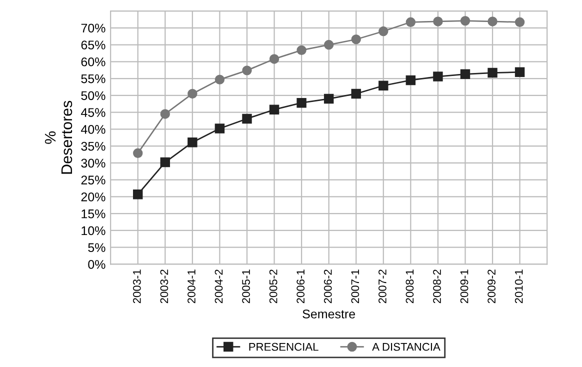 Image resolution: width=582 pixels, height=367 pixels. What do you see at coordinates (164, 287) in the screenshot?
I see `x-tick-label: 2003-2` at bounding box center [164, 287].